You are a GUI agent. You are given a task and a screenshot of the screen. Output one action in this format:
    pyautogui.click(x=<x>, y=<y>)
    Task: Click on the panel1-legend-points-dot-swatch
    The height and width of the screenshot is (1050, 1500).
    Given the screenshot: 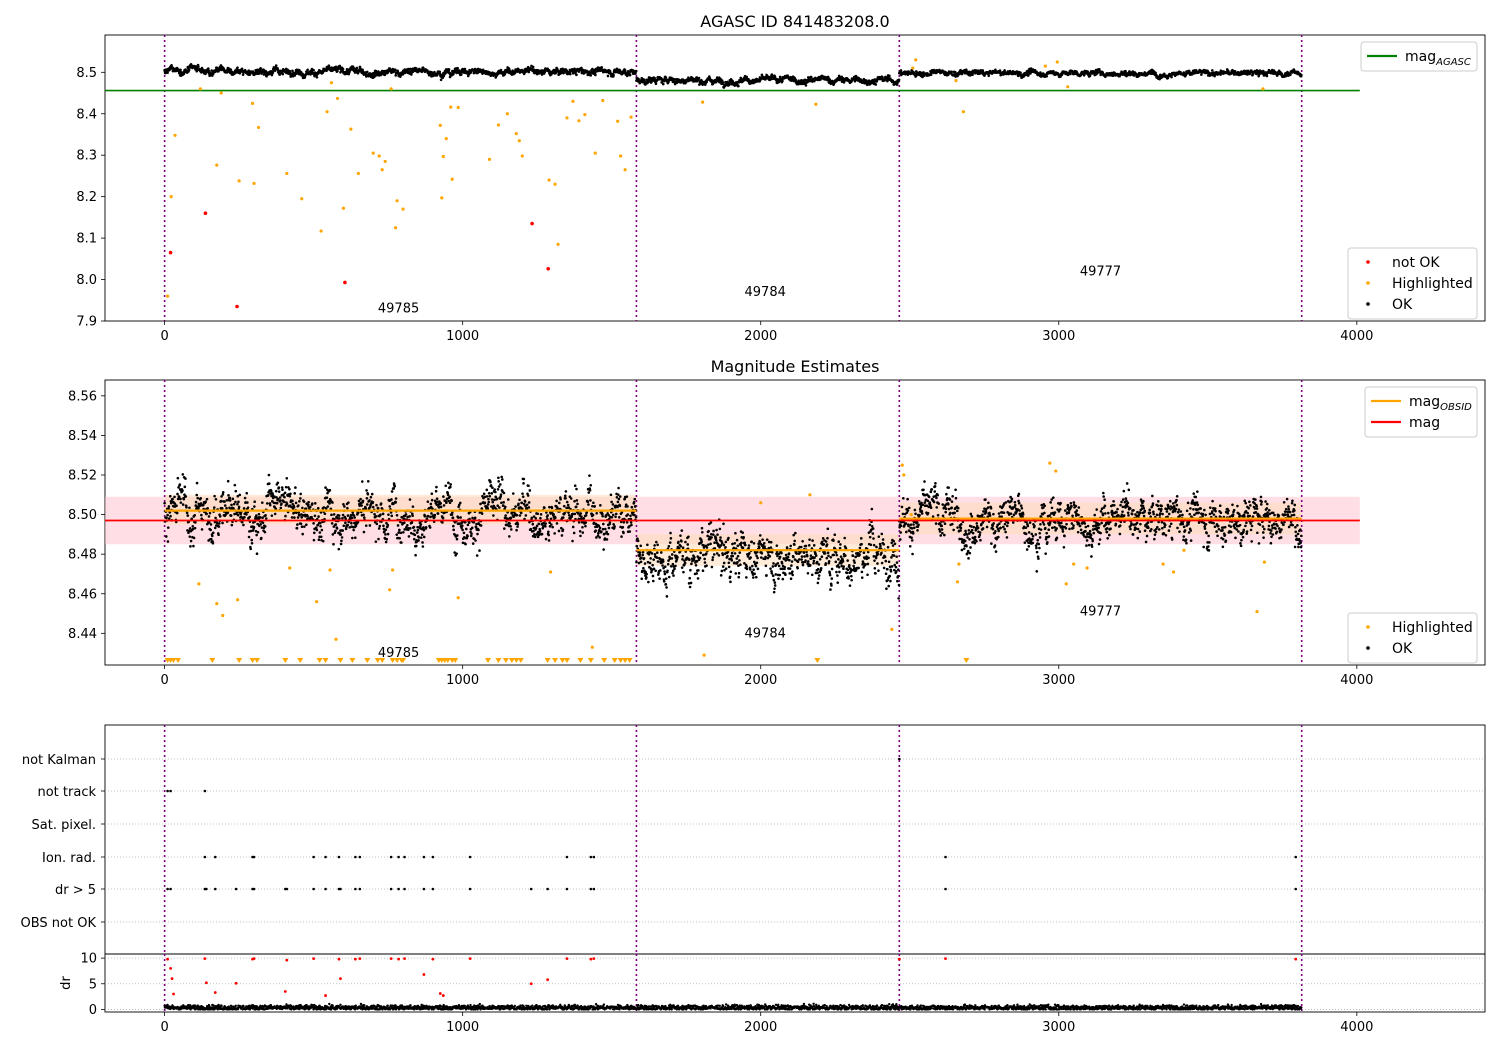 What is the action you would take?
    pyautogui.click(x=1368, y=283)
    